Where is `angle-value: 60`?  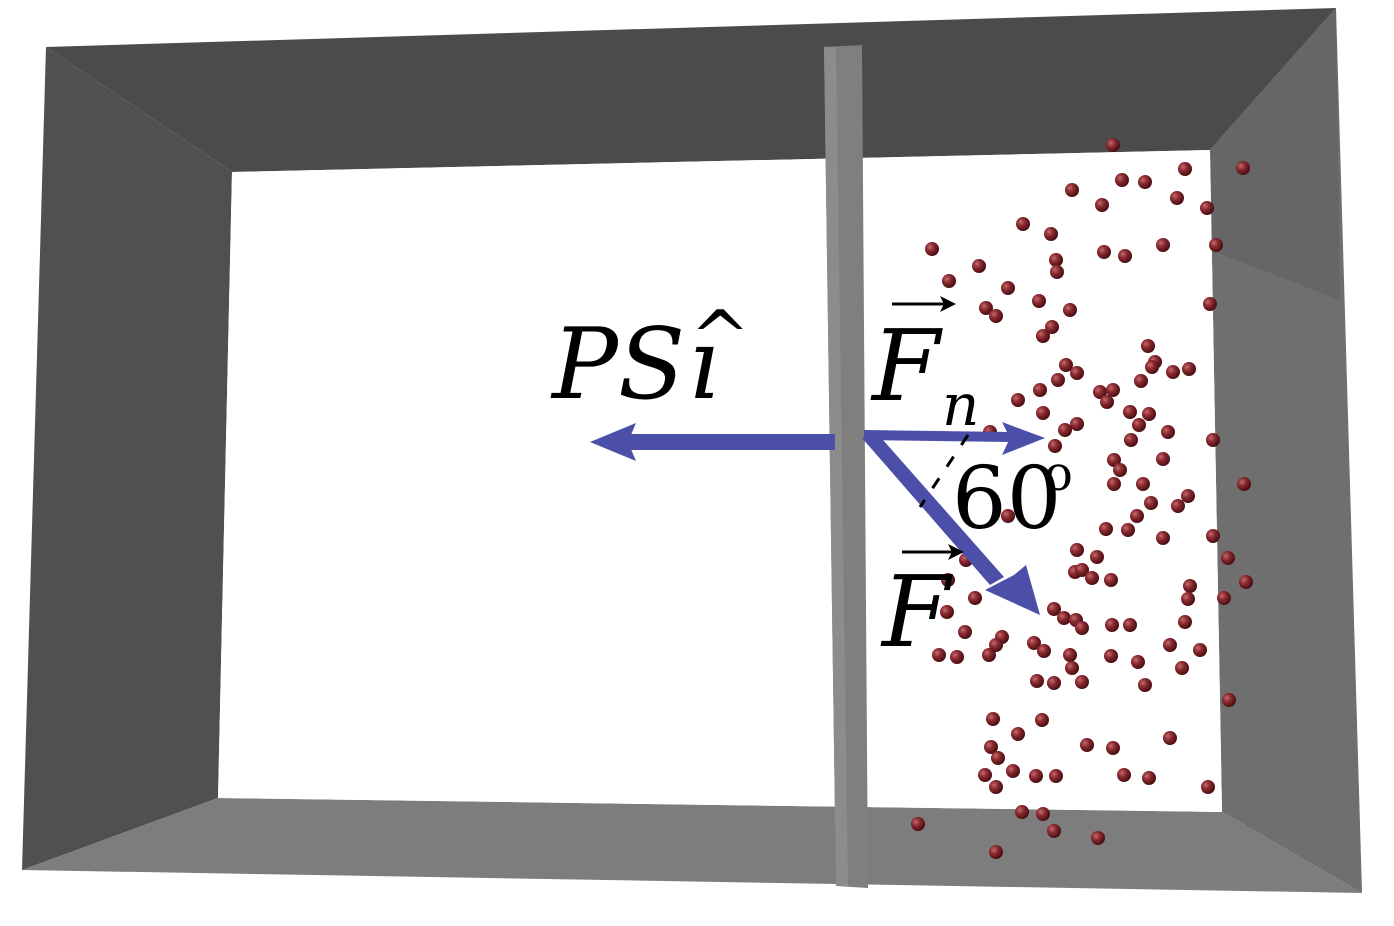 angle-value: 60 is located at coordinates (1006, 499).